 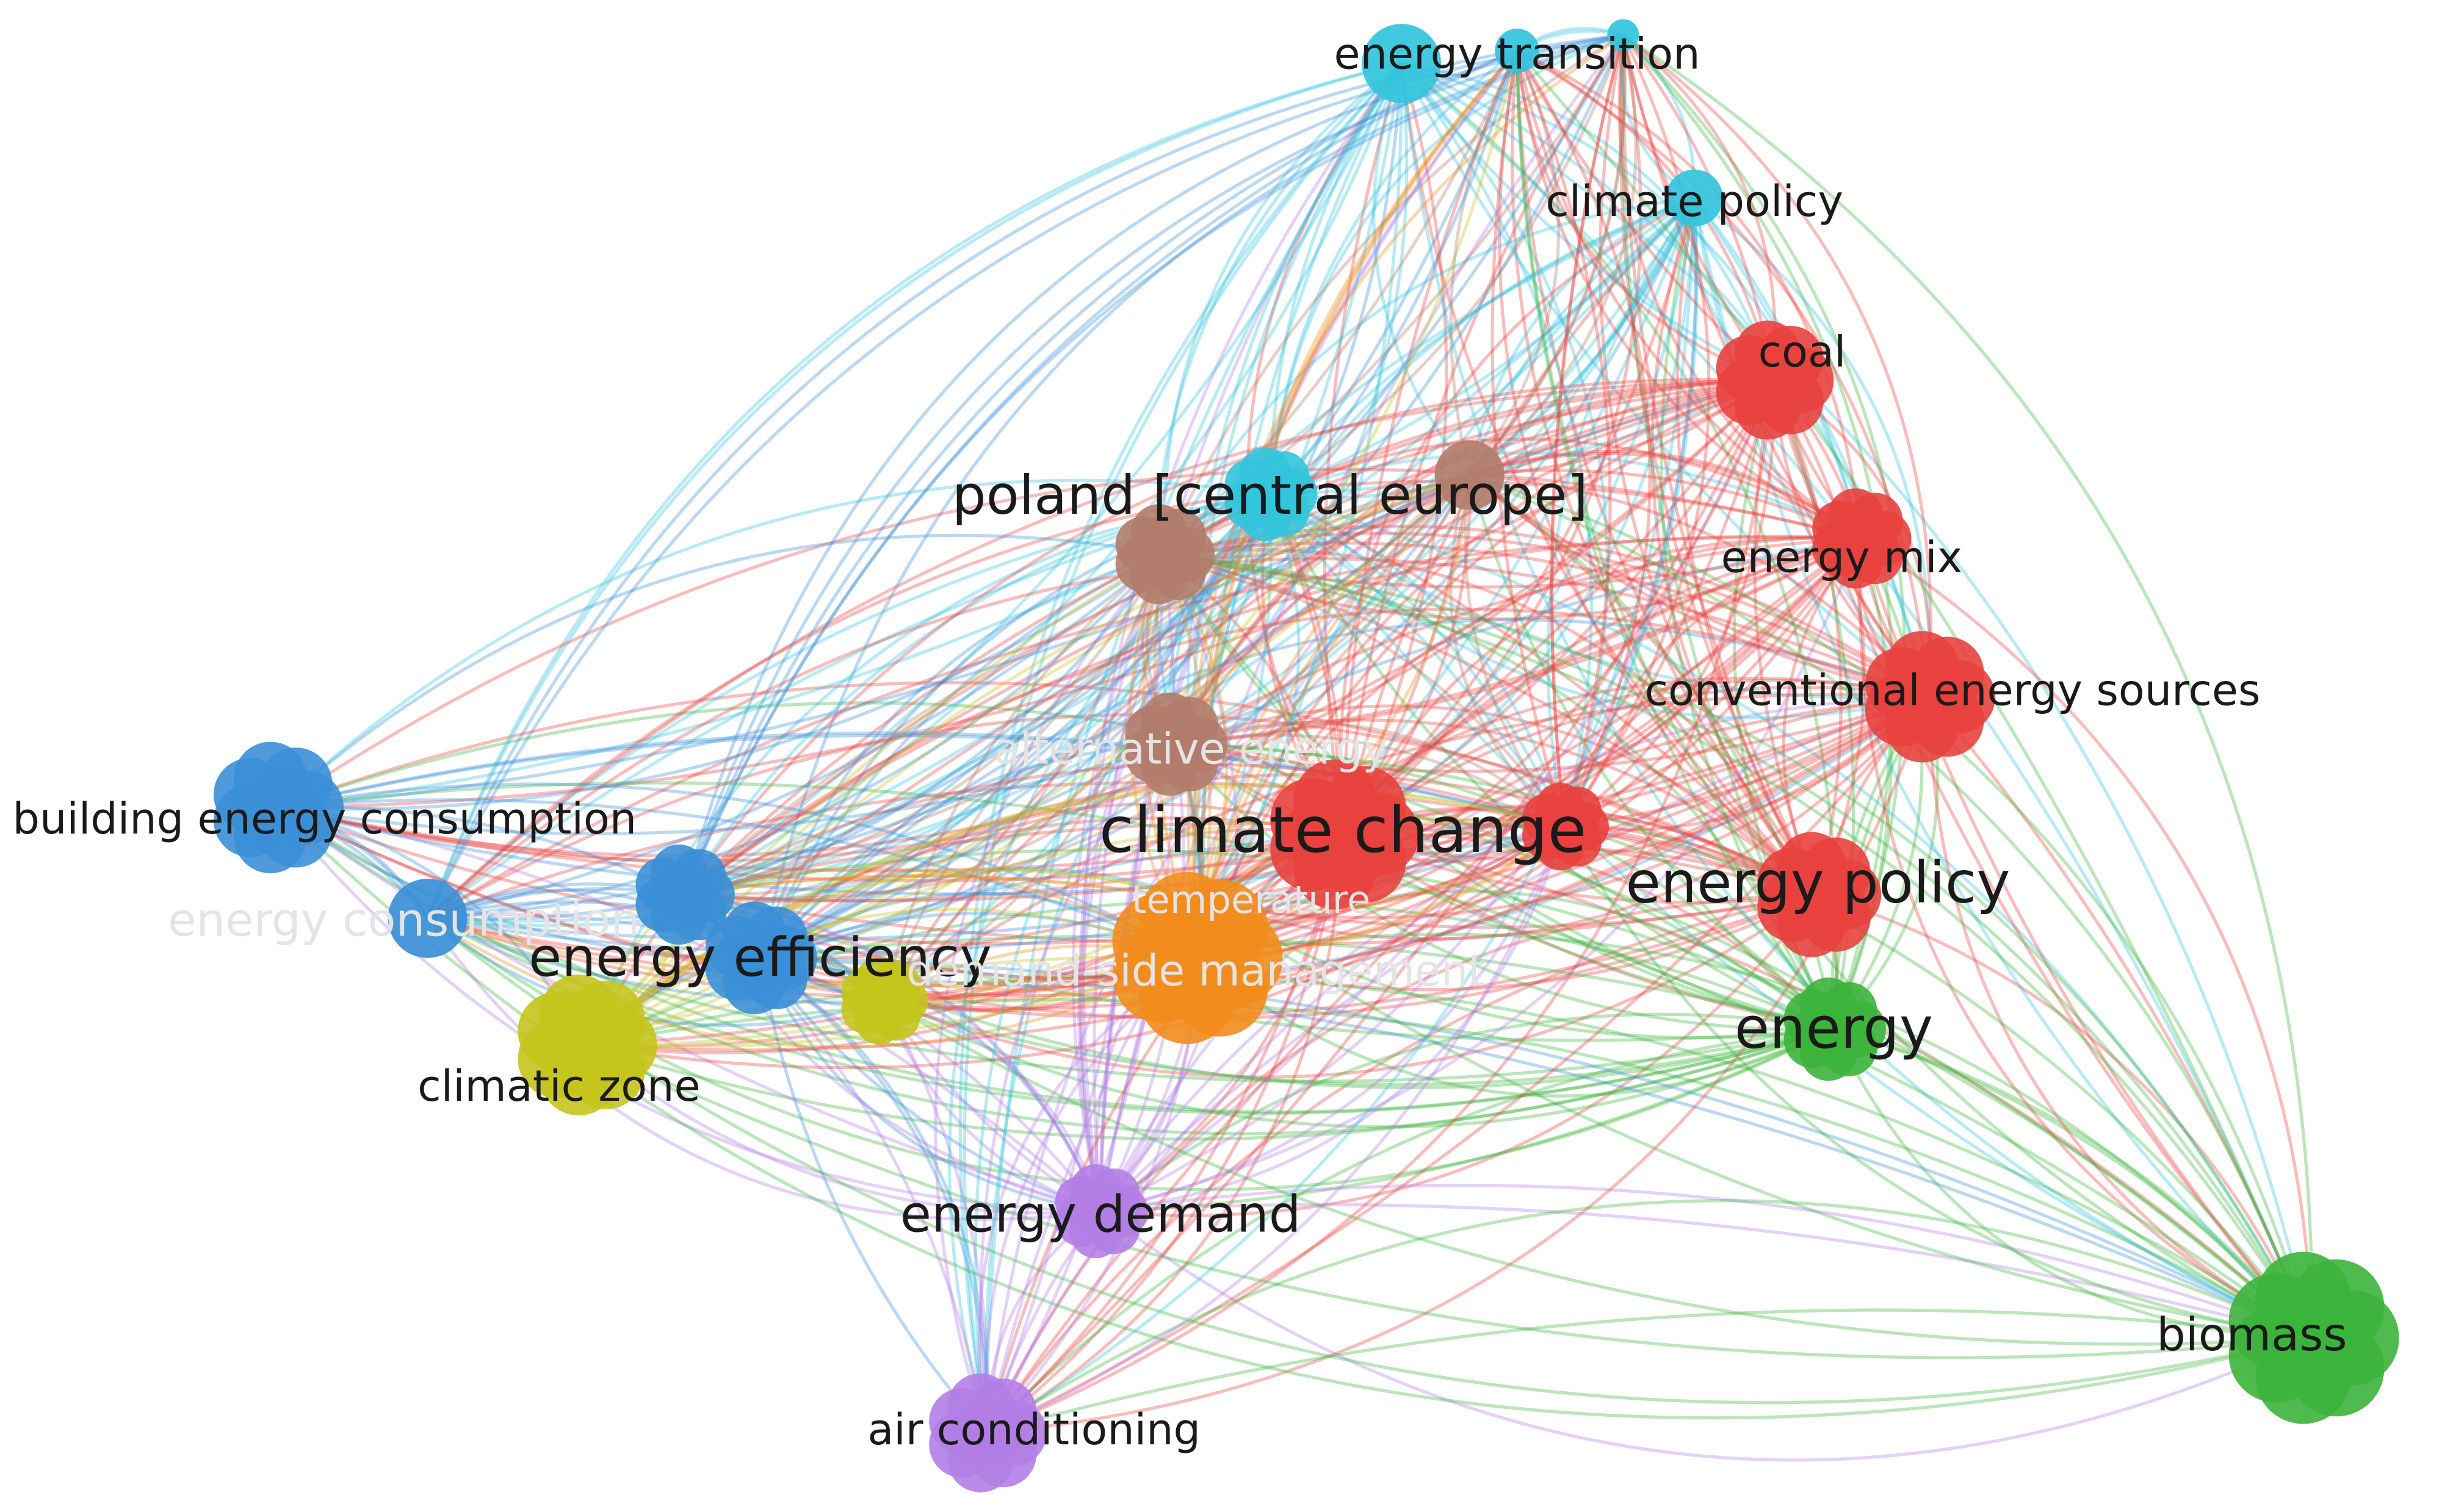 I want to click on node-label: energy demand, so click(x=1101, y=1214).